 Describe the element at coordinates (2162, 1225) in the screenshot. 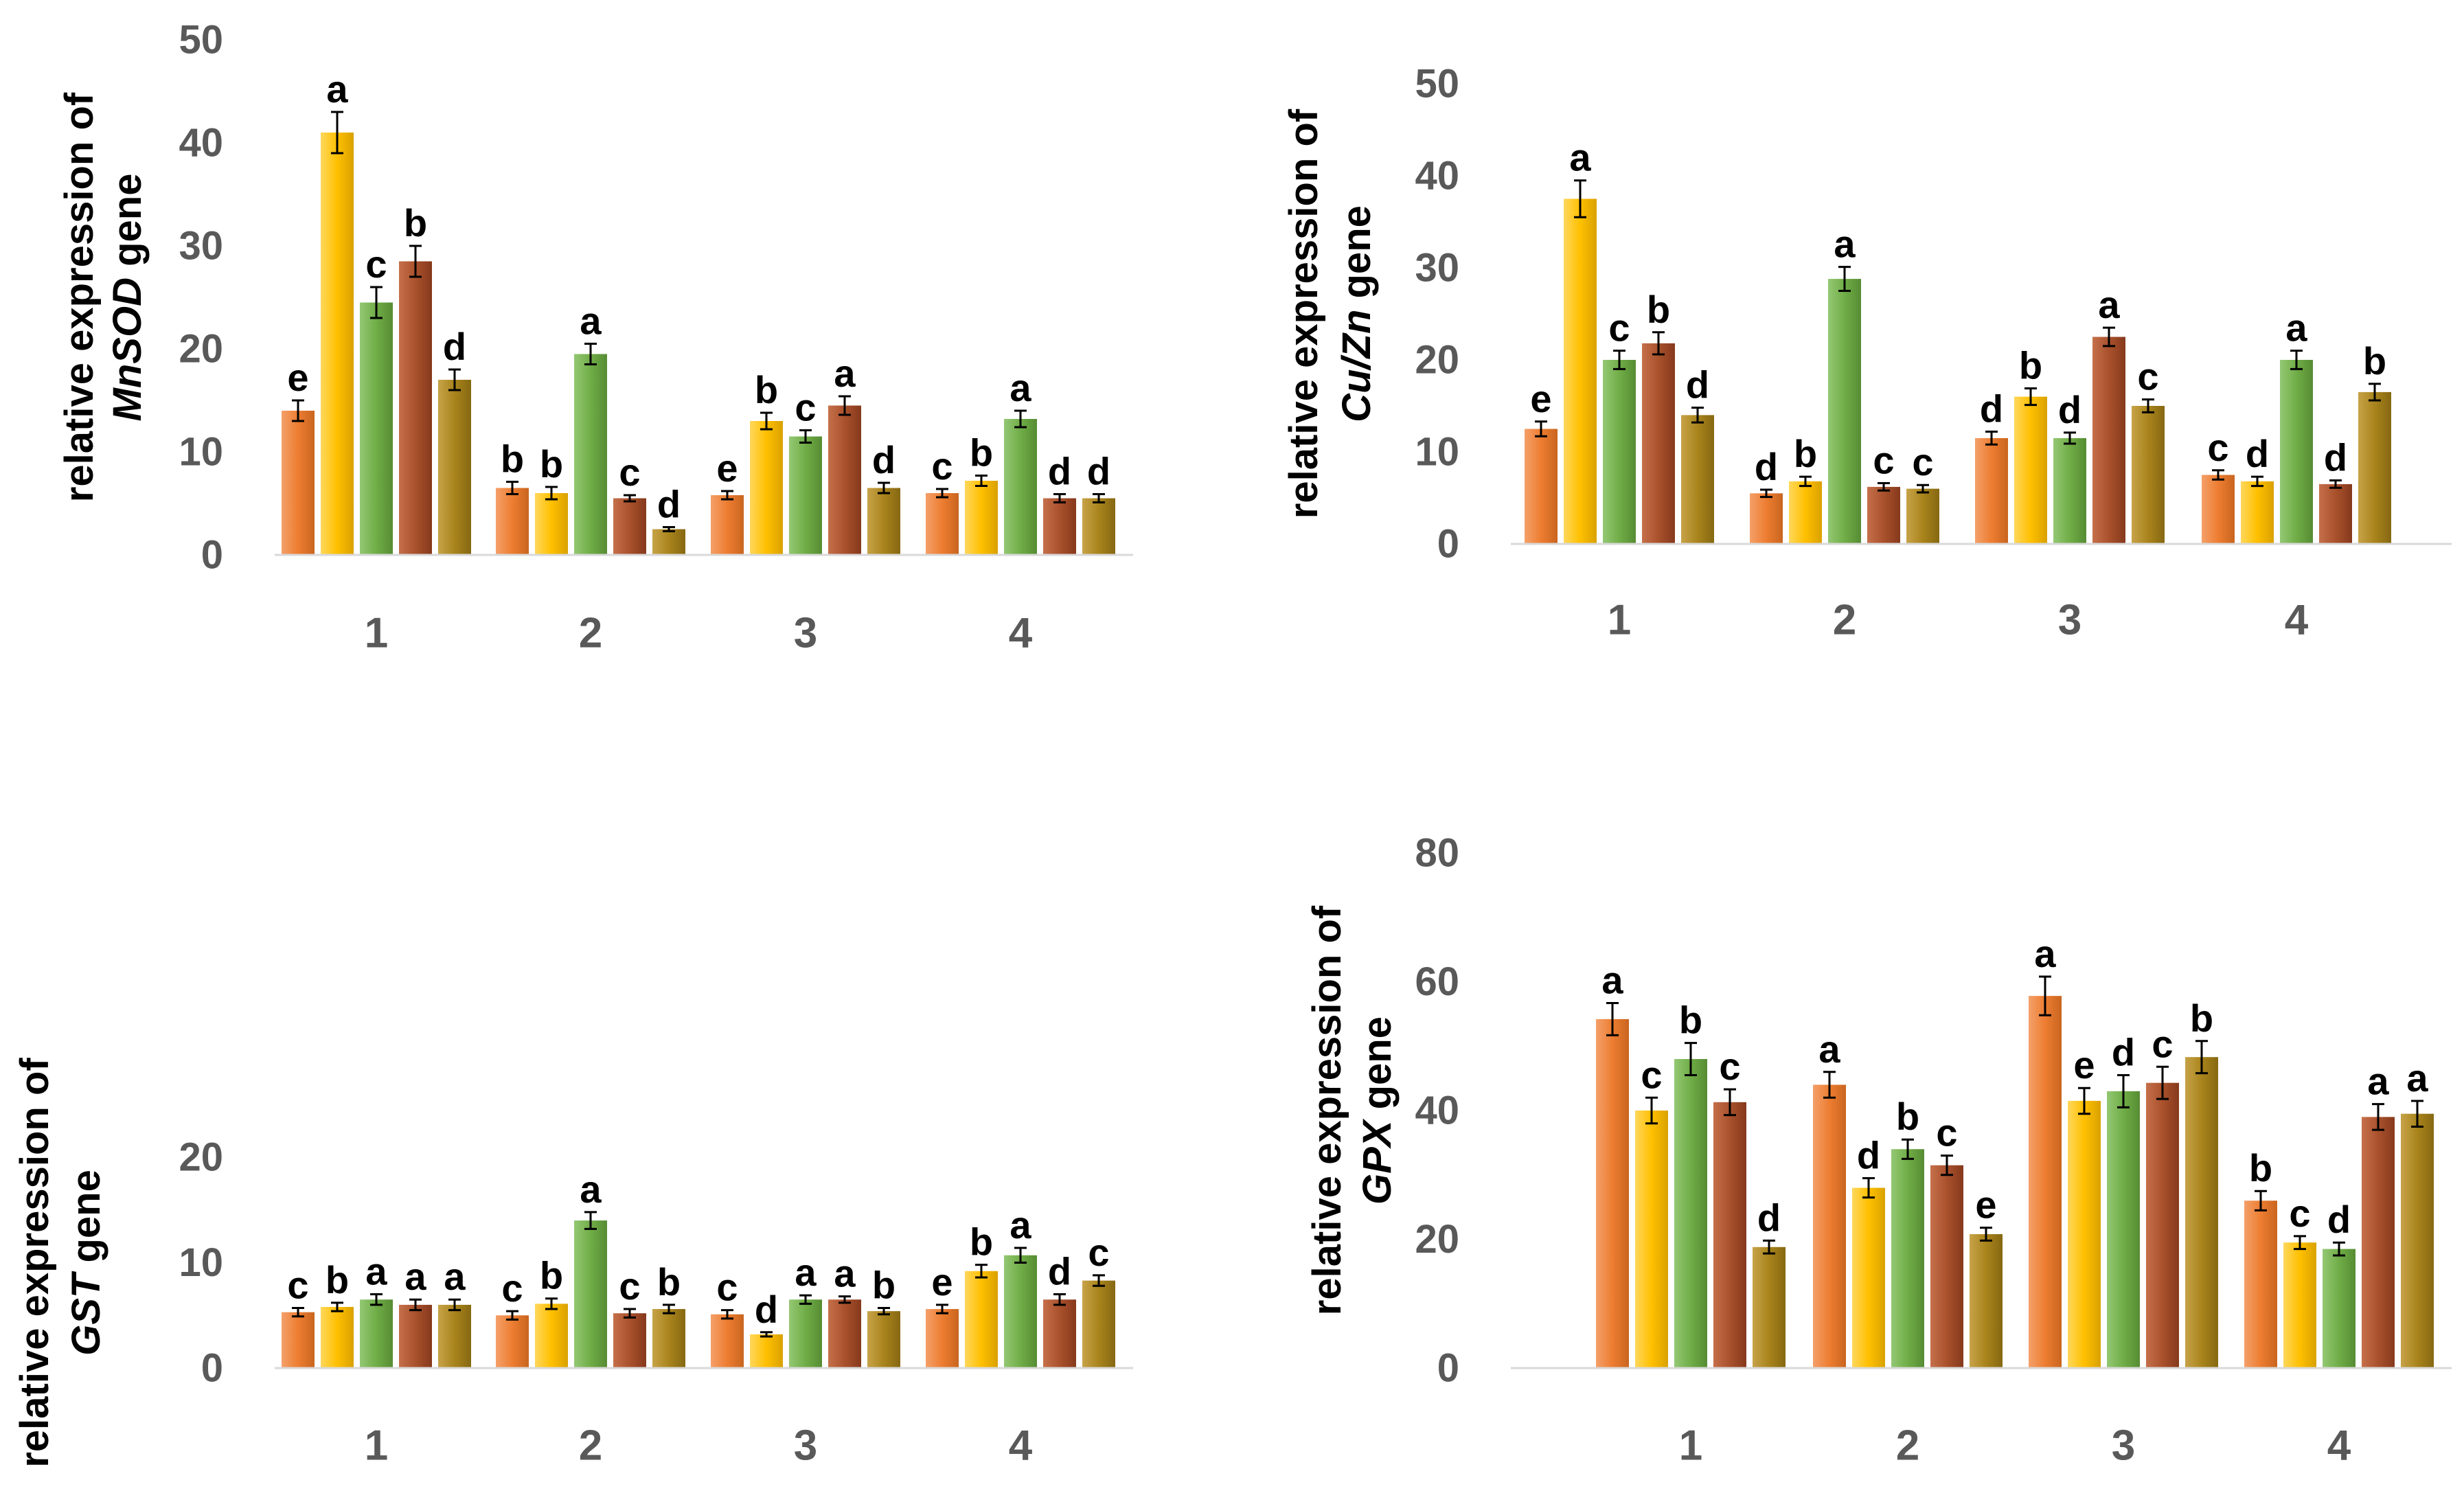

I see `bar-group3-series4` at that location.